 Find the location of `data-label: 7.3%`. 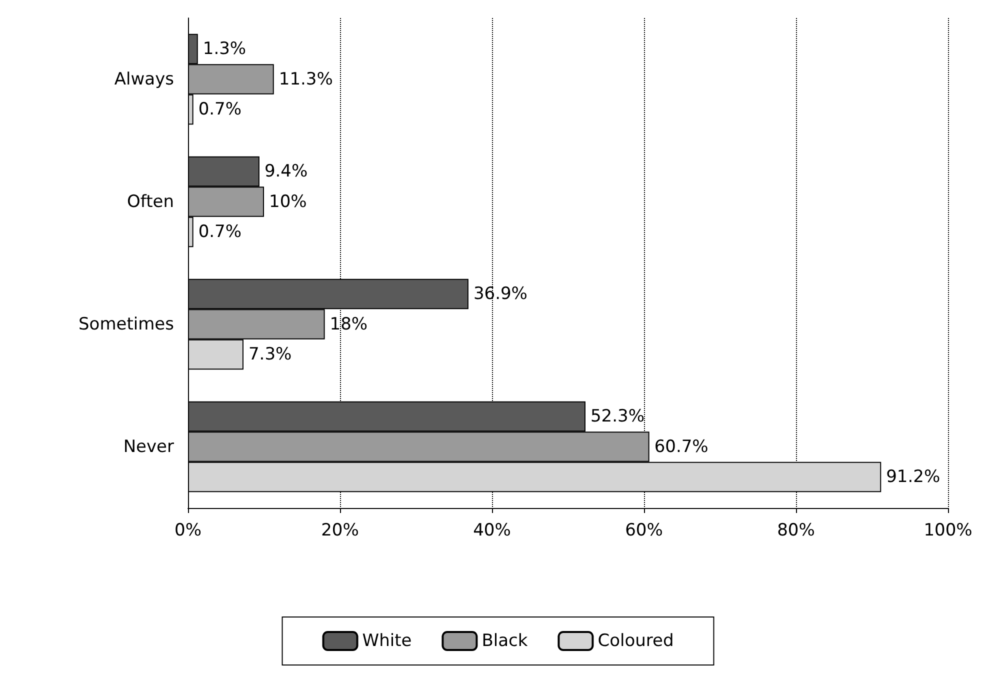

data-label: 7.3% is located at coordinates (270, 354).